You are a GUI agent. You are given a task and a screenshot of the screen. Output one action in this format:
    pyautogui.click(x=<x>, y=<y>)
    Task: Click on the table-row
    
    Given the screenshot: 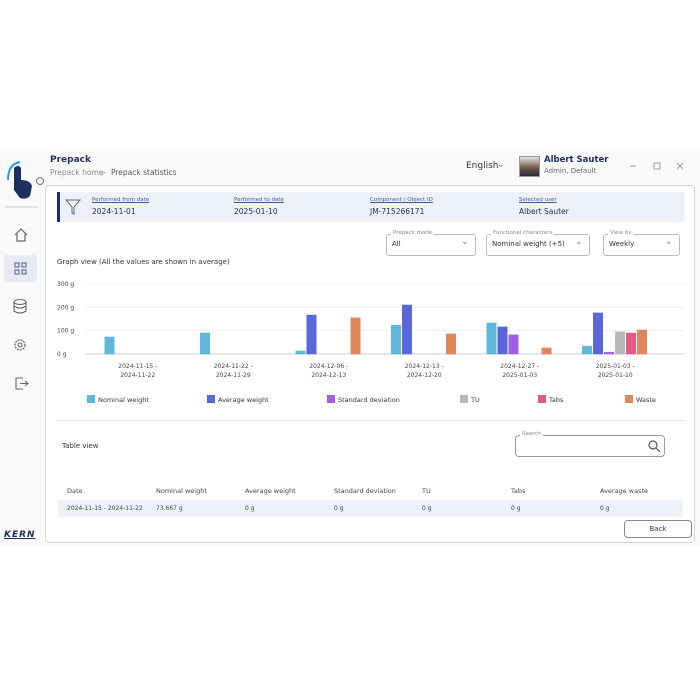 What is the action you would take?
    pyautogui.click(x=370, y=508)
    